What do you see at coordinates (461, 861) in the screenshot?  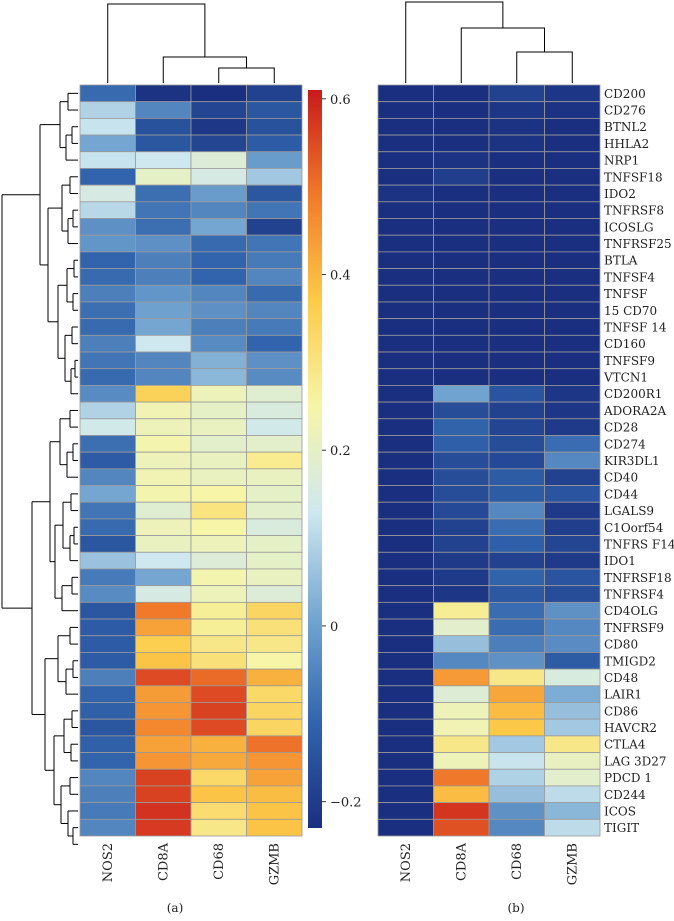 I see `column-label: CD8A` at bounding box center [461, 861].